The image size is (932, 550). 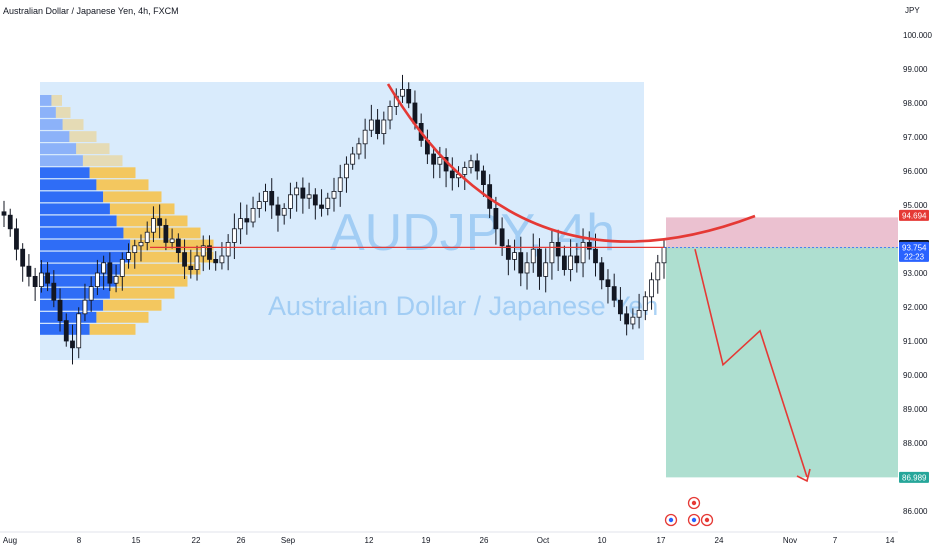 I want to click on y-axis-tick-label: 96.000, so click(x=915, y=171).